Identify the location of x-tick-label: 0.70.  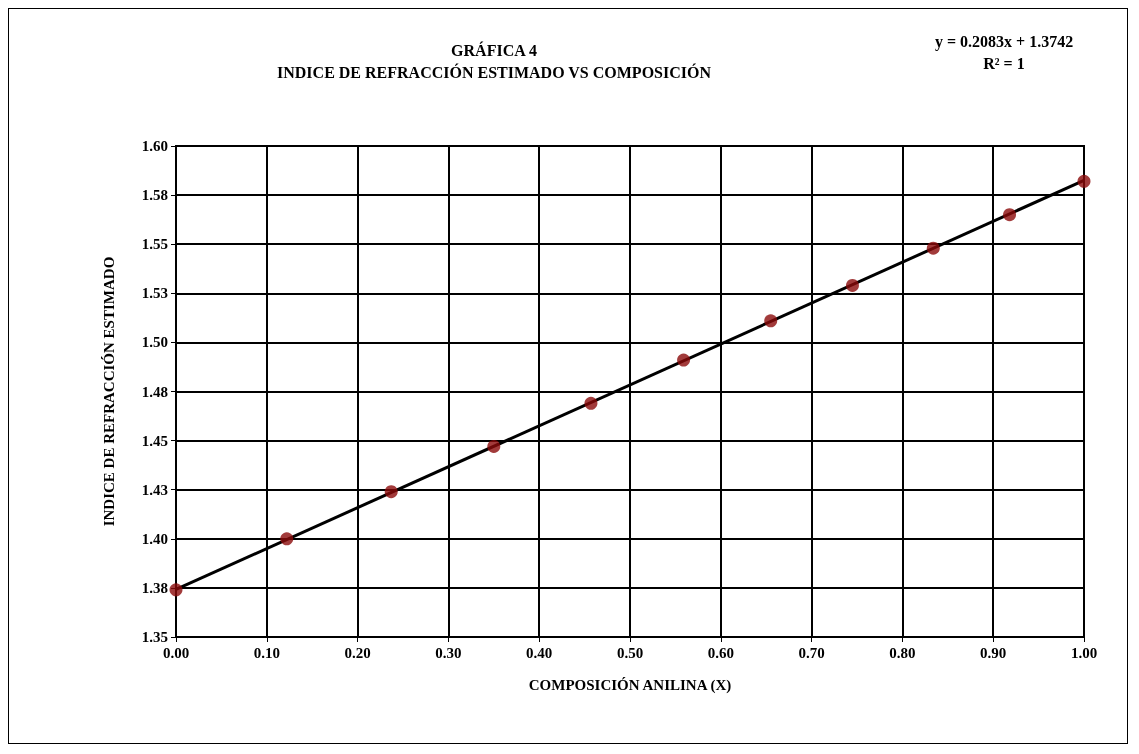
(811, 652).